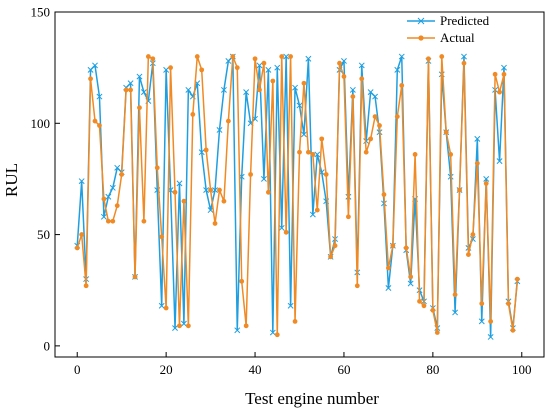 The width and height of the screenshot is (550, 411). Describe the element at coordinates (421, 21) in the screenshot. I see `legend-marker-predicted` at that location.